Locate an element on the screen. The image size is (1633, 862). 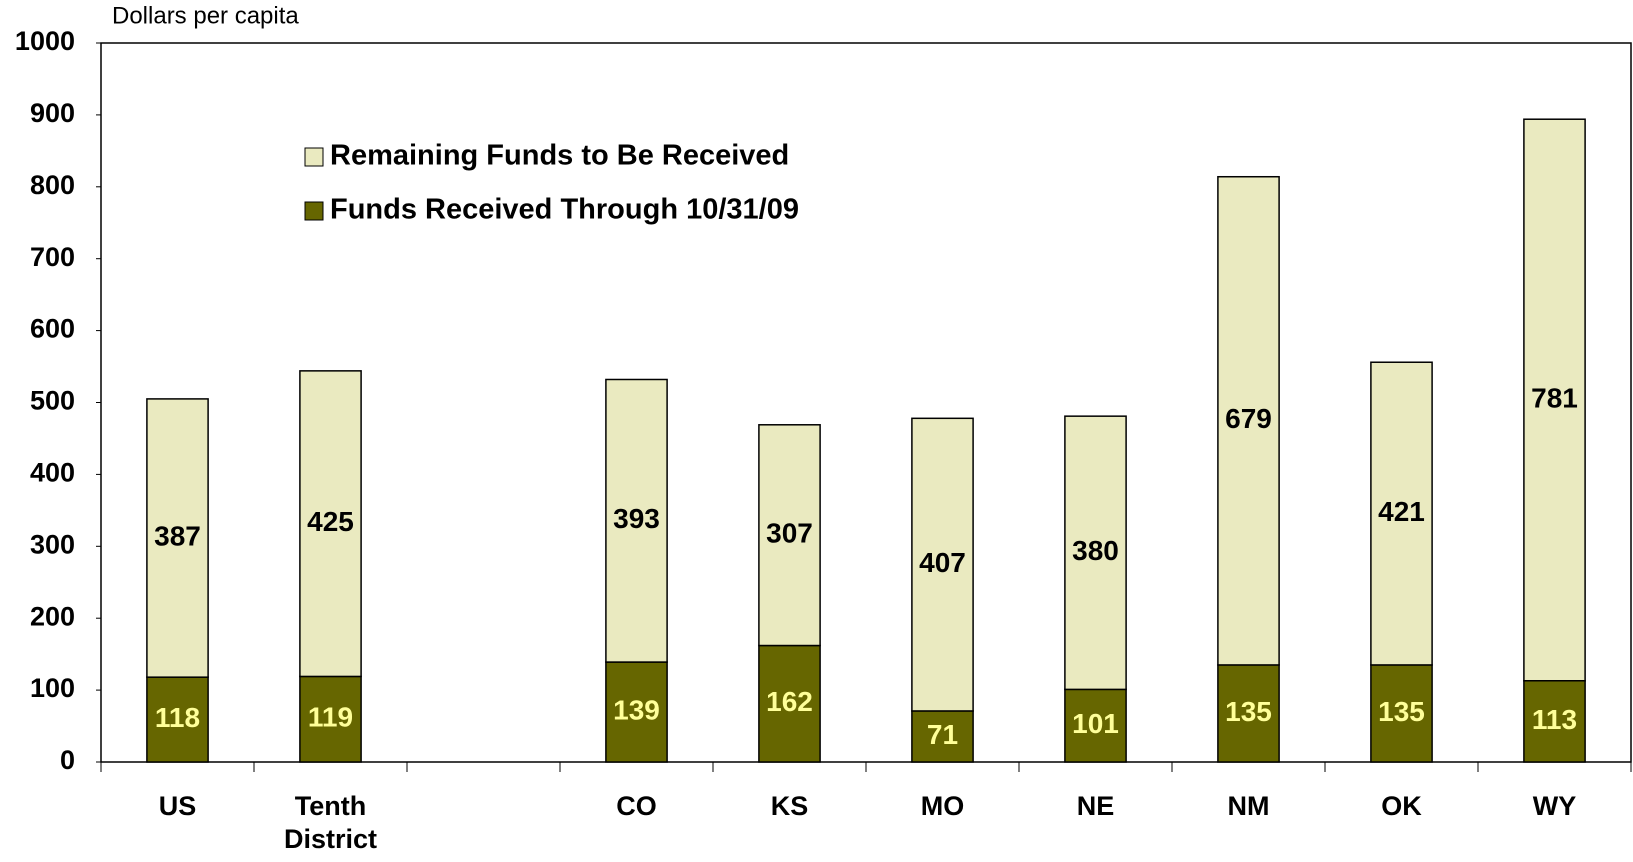
data-label: 118 is located at coordinates (177, 717).